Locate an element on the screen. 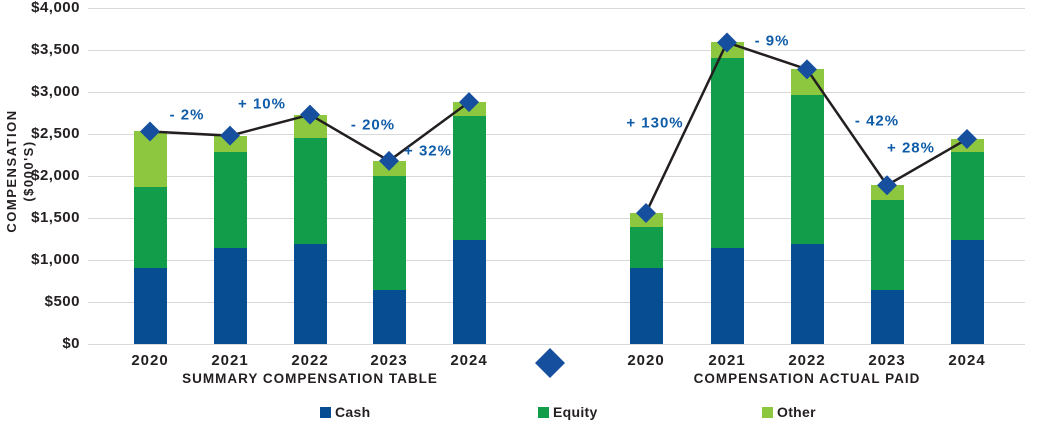  pct-change-label: - 20% is located at coordinates (373, 125).